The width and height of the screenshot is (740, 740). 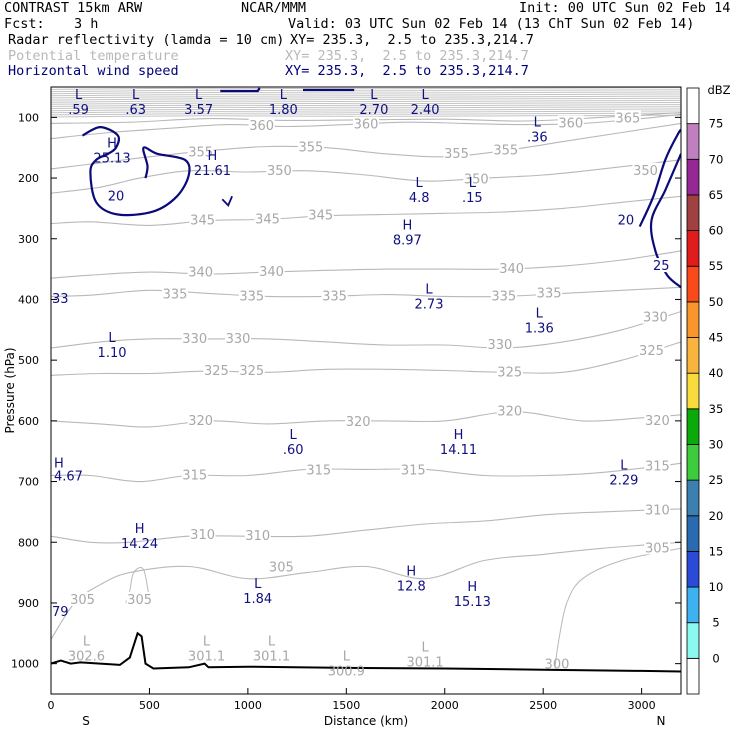 I want to click on init-time: Init: 00 UTC Sun 02 Feb 14, so click(x=625, y=8).